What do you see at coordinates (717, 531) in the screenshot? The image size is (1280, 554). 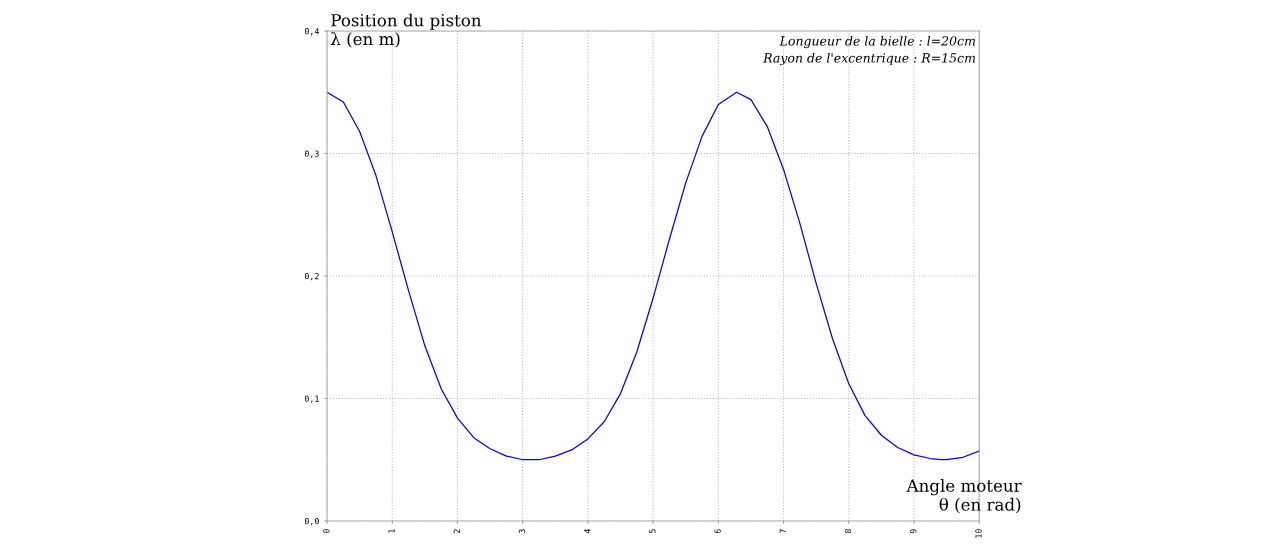 I see `x-tick-label: 6` at bounding box center [717, 531].